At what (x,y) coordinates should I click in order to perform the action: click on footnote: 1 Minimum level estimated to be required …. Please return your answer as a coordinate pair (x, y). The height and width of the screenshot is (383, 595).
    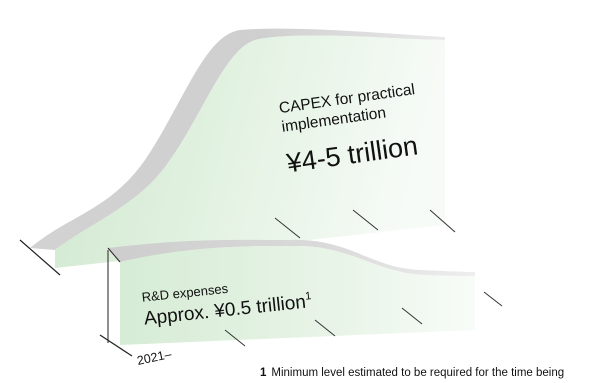
    Looking at the image, I should click on (412, 373).